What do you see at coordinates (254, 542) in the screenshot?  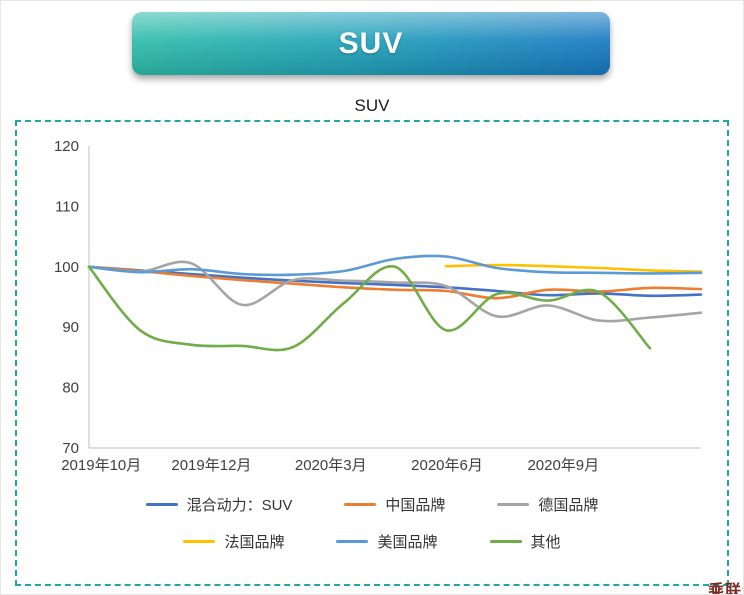 I see `legend-label: 法国品牌` at bounding box center [254, 542].